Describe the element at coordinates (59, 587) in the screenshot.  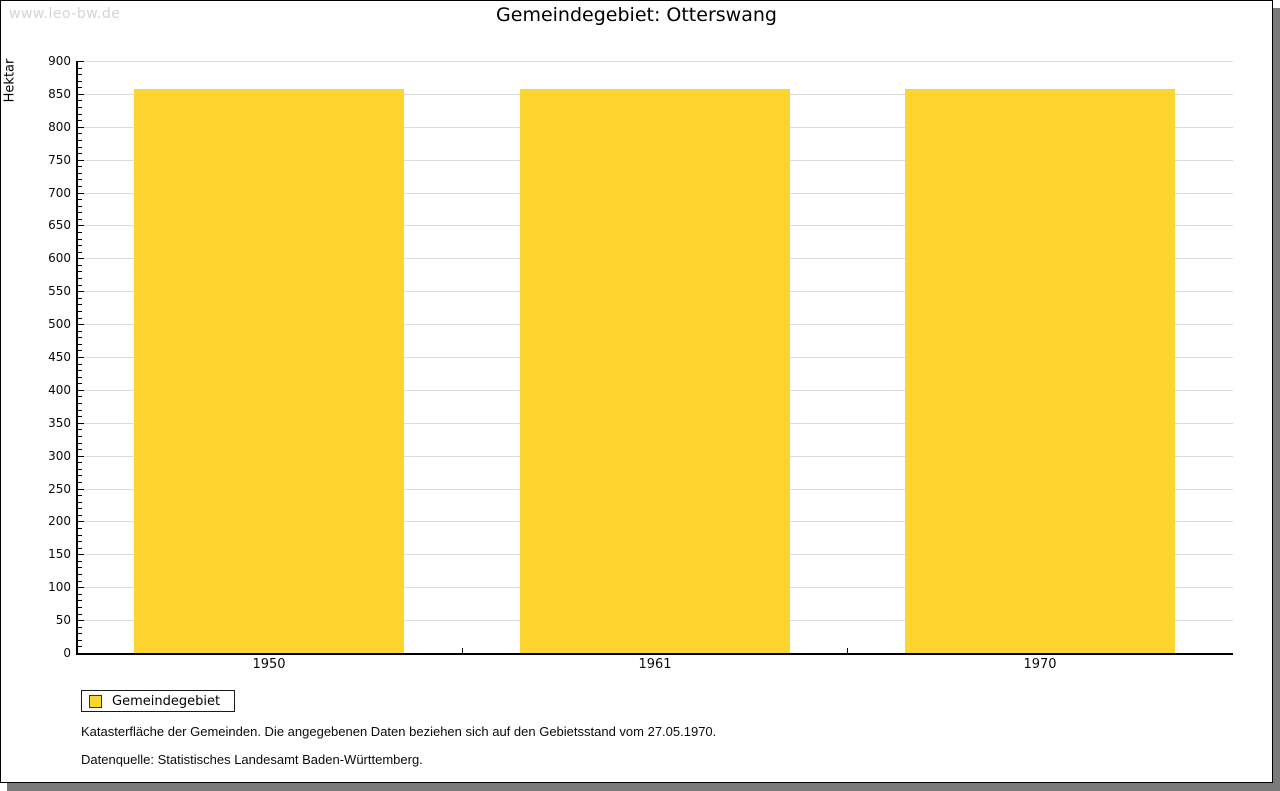
I see `y-tick-label: 100` at that location.